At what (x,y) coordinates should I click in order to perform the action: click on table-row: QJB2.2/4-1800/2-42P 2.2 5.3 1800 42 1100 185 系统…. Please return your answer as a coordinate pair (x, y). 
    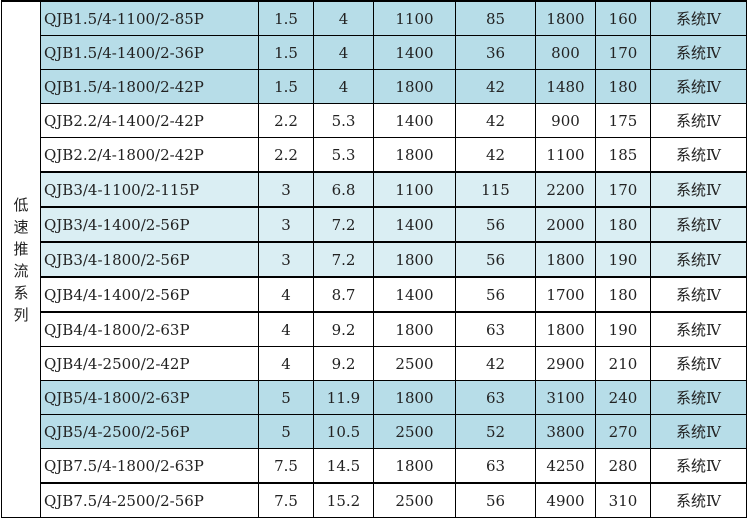
    Looking at the image, I should click on (374, 155).